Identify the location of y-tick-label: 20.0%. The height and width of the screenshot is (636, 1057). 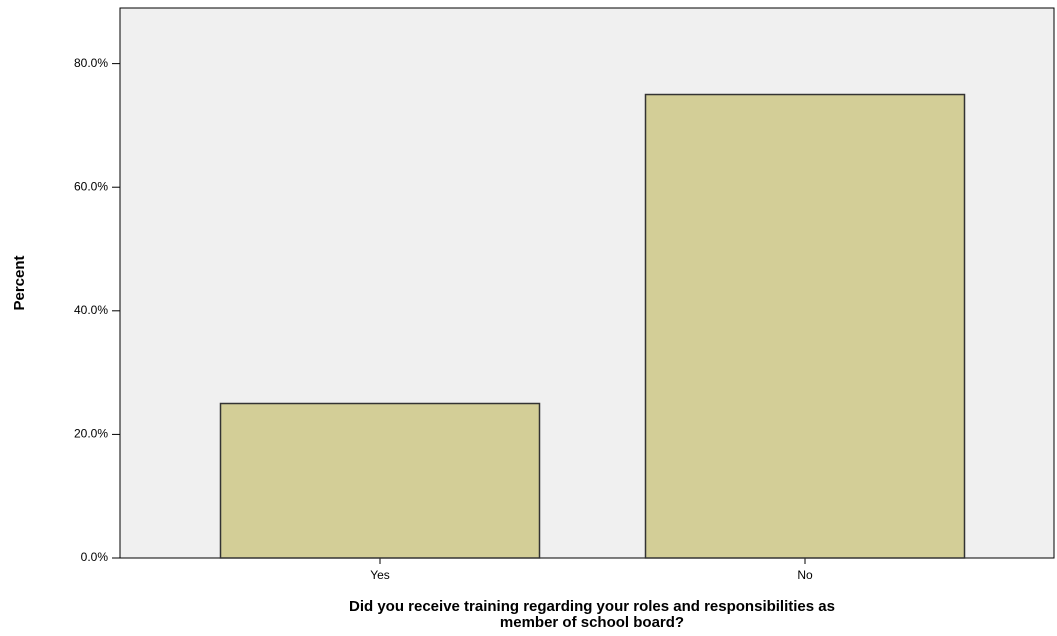
(91, 434).